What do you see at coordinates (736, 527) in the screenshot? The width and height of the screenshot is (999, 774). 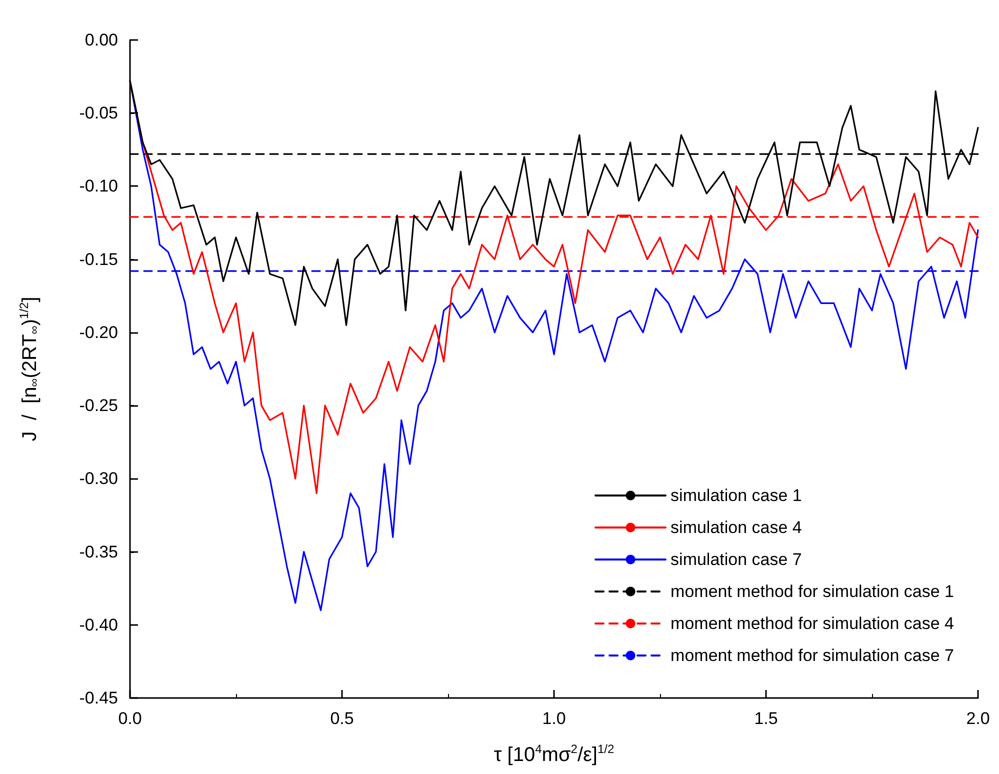 I see `legend-label: simulation case 4` at bounding box center [736, 527].